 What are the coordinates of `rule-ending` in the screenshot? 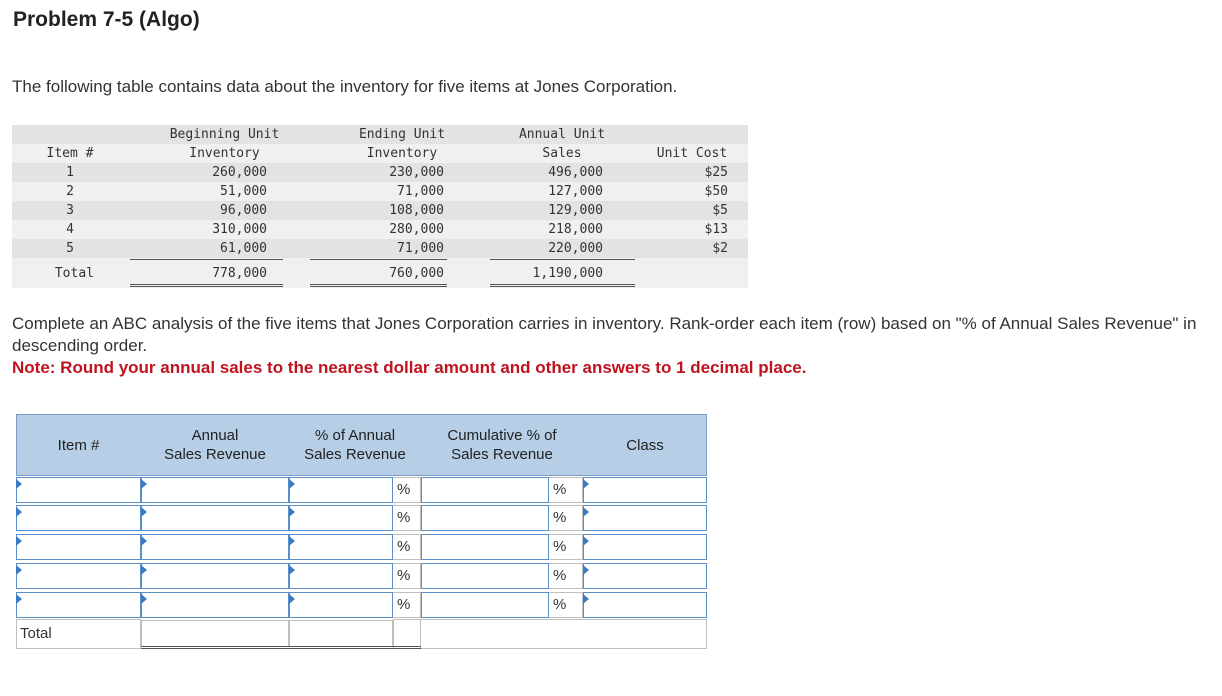 It's located at (378, 259).